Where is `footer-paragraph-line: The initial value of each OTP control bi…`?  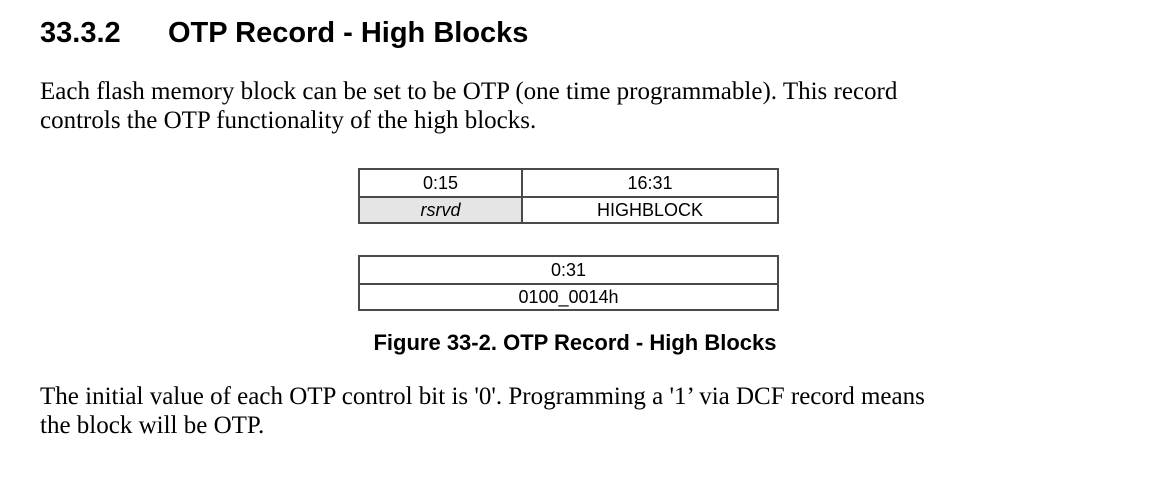 footer-paragraph-line: The initial value of each OTP control bi… is located at coordinates (482, 396).